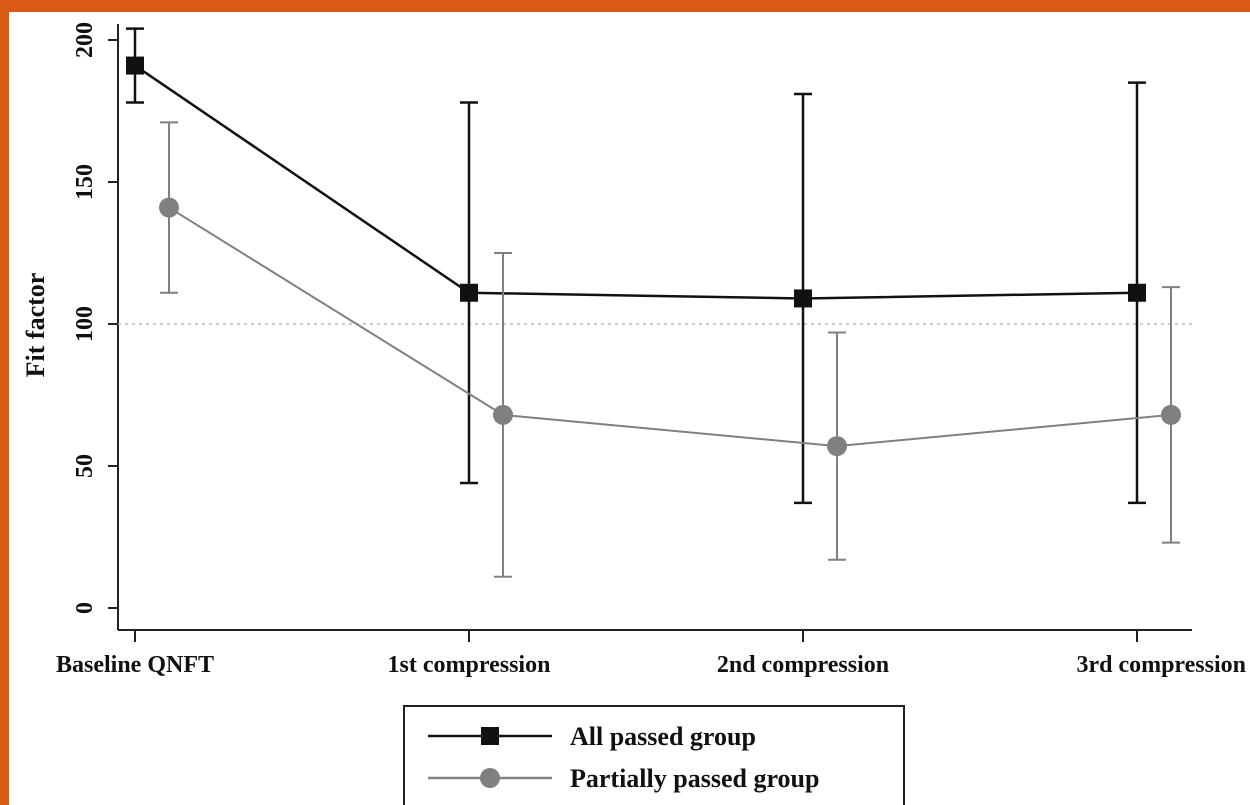  I want to click on x-tick-label-1: 1st compression, so click(469, 665).